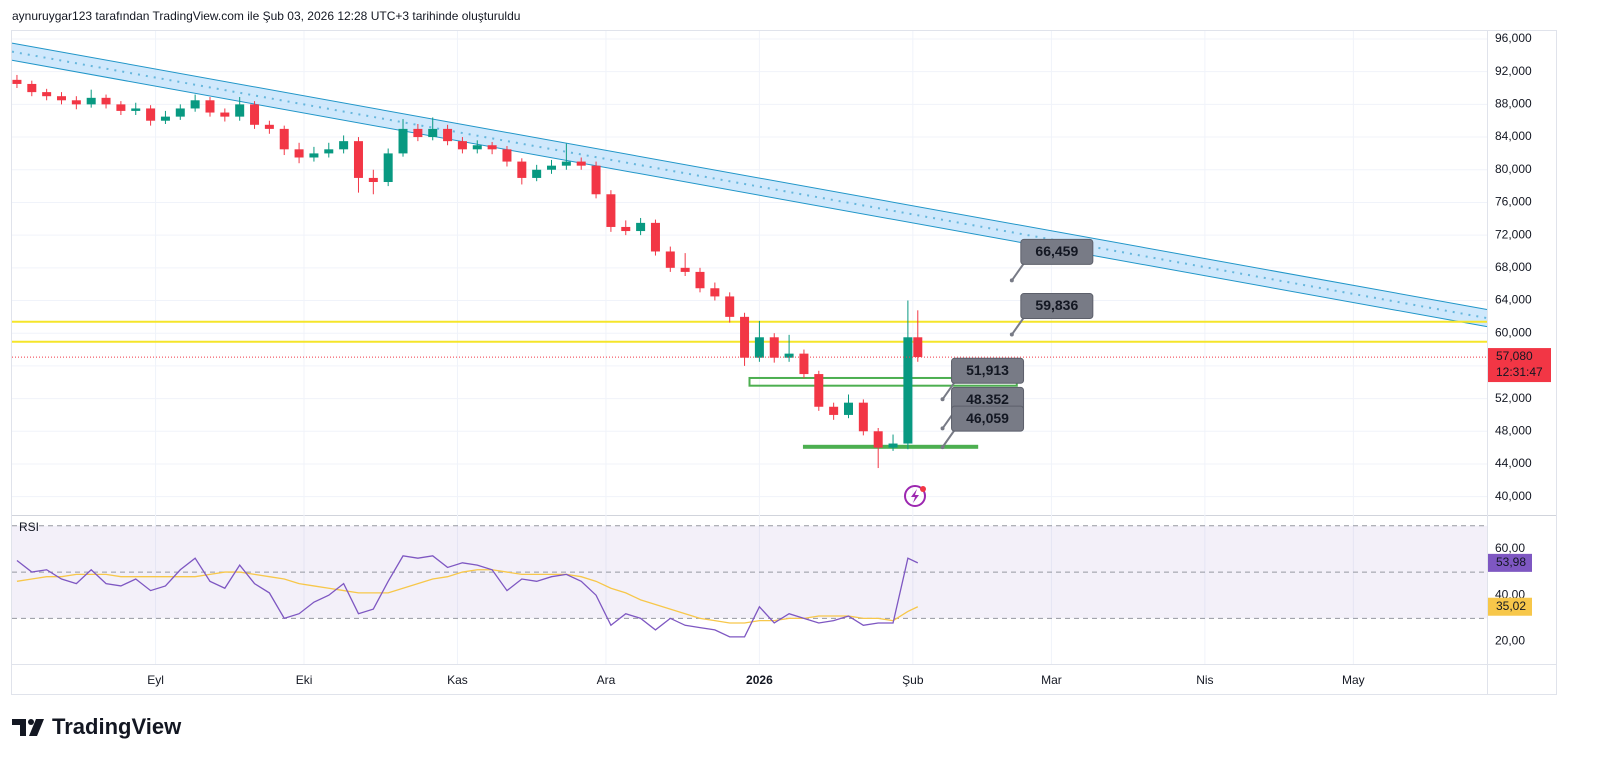 The image size is (1600, 776). I want to click on x-tick-label: Kas, so click(457, 680).